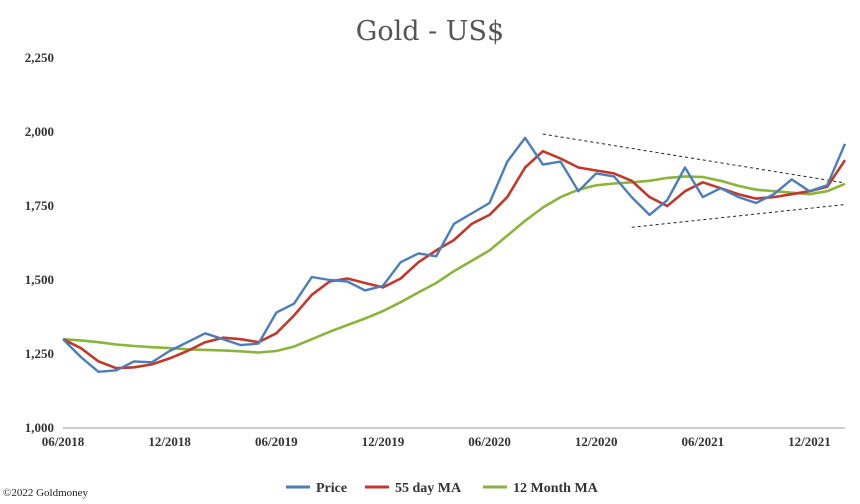 The height and width of the screenshot is (504, 860). What do you see at coordinates (46, 493) in the screenshot?
I see `copyright-text: ©2022 Goldmoney` at bounding box center [46, 493].